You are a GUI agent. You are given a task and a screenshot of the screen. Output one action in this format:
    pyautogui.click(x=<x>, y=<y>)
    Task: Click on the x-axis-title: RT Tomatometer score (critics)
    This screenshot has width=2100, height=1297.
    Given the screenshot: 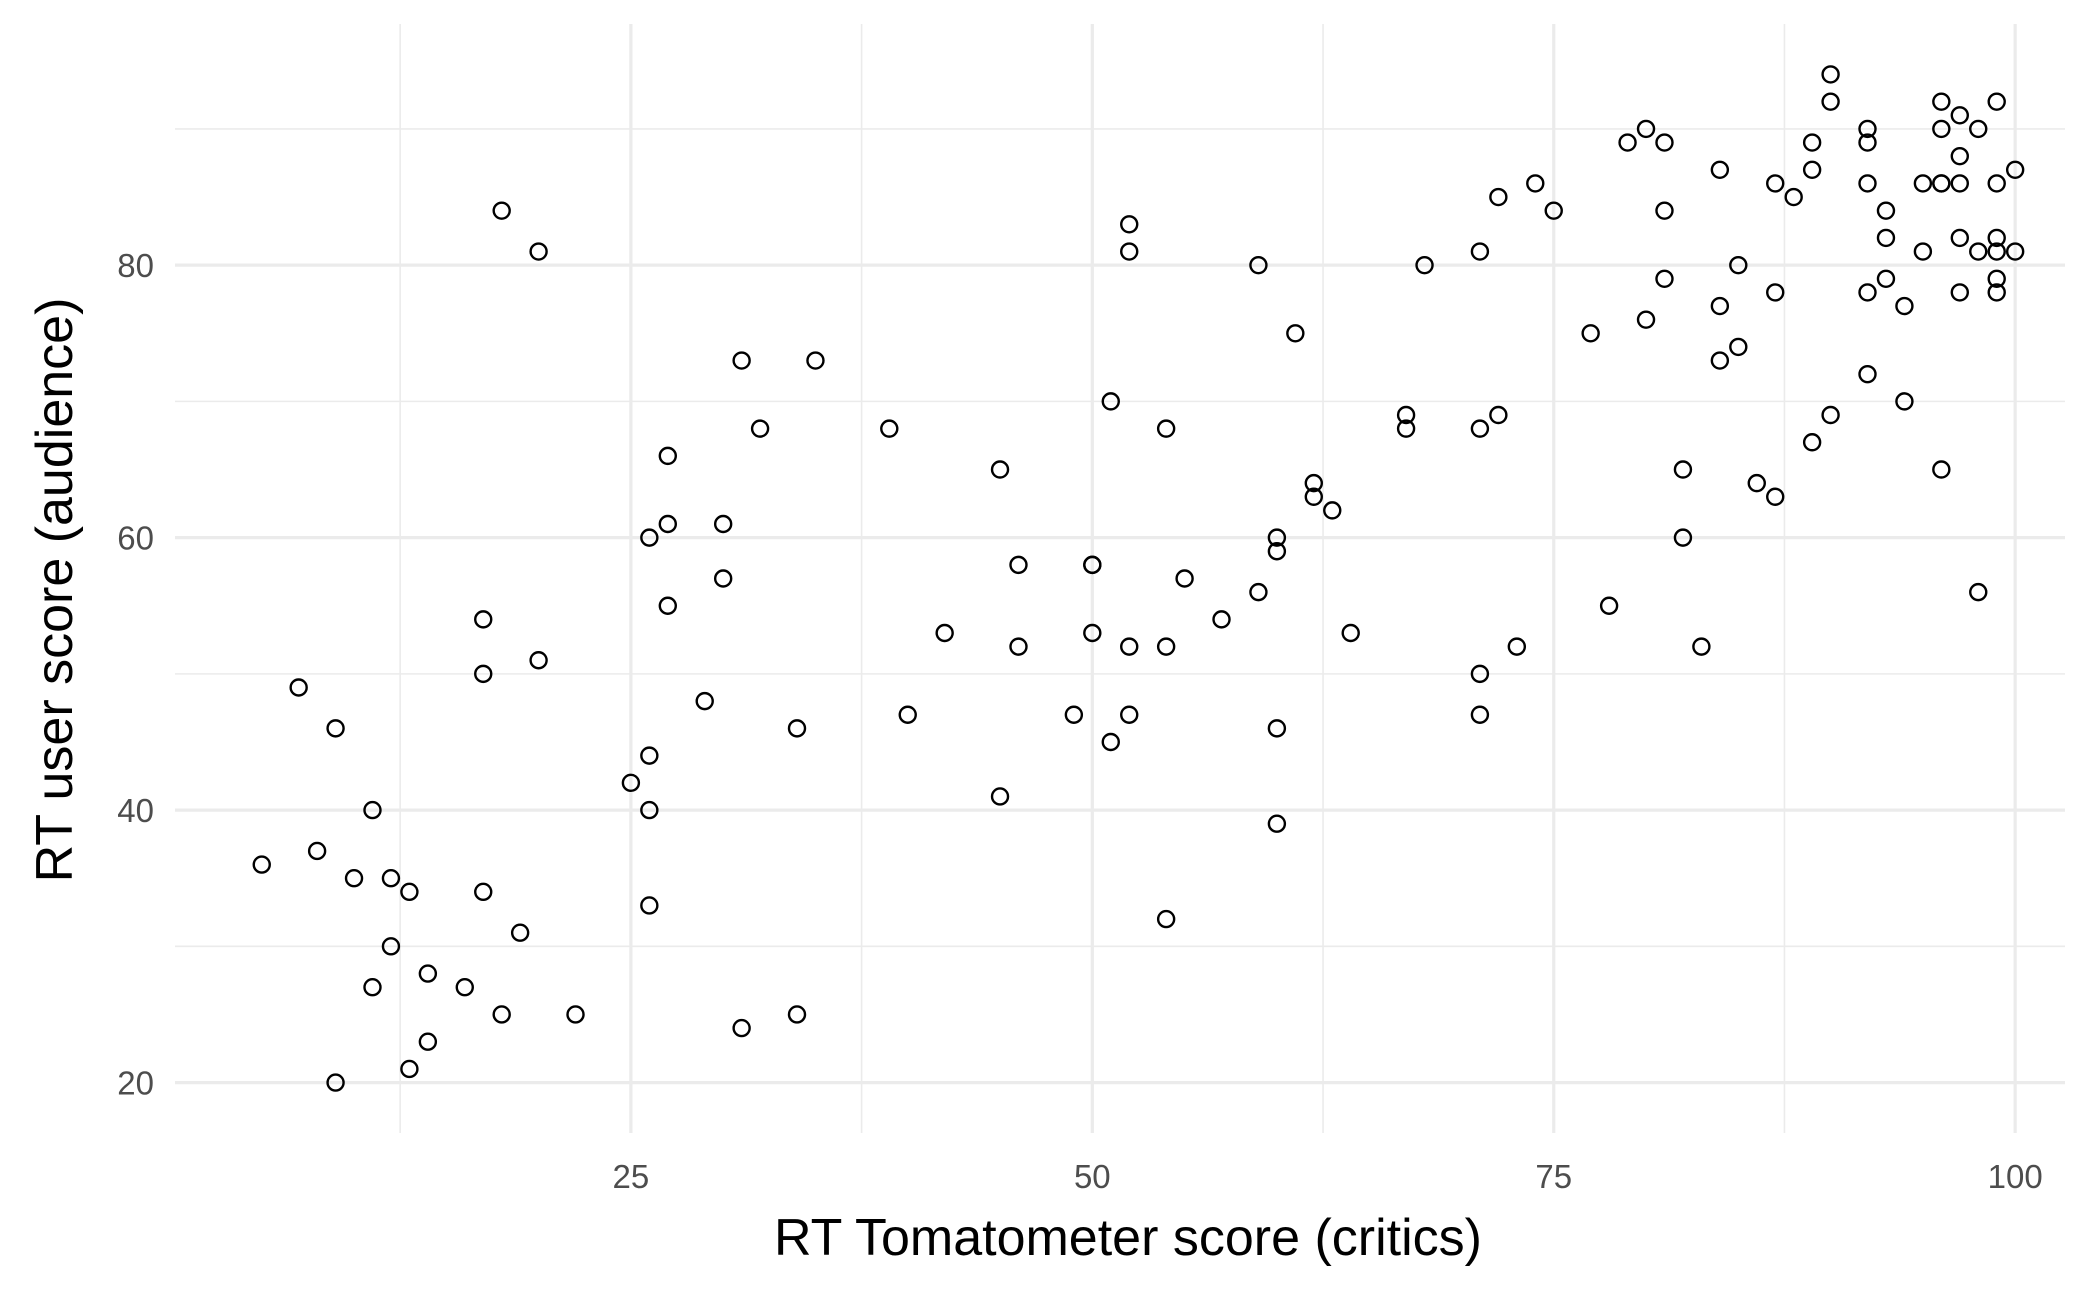 What is the action you would take?
    pyautogui.click(x=1128, y=1238)
    